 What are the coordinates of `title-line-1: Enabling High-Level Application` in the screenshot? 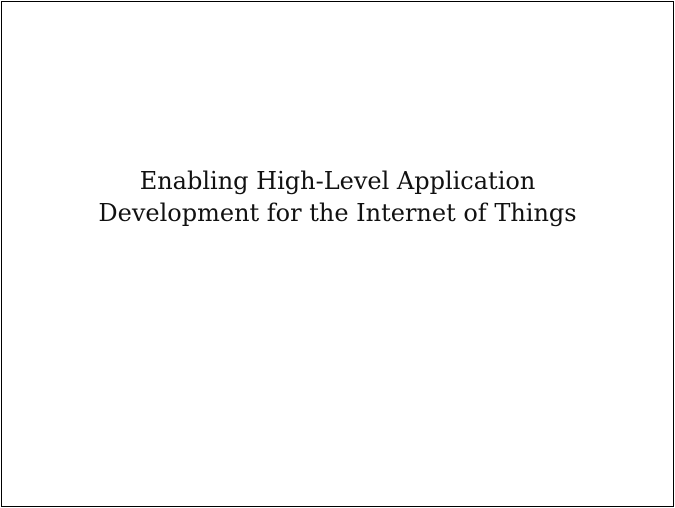 It's located at (337, 181).